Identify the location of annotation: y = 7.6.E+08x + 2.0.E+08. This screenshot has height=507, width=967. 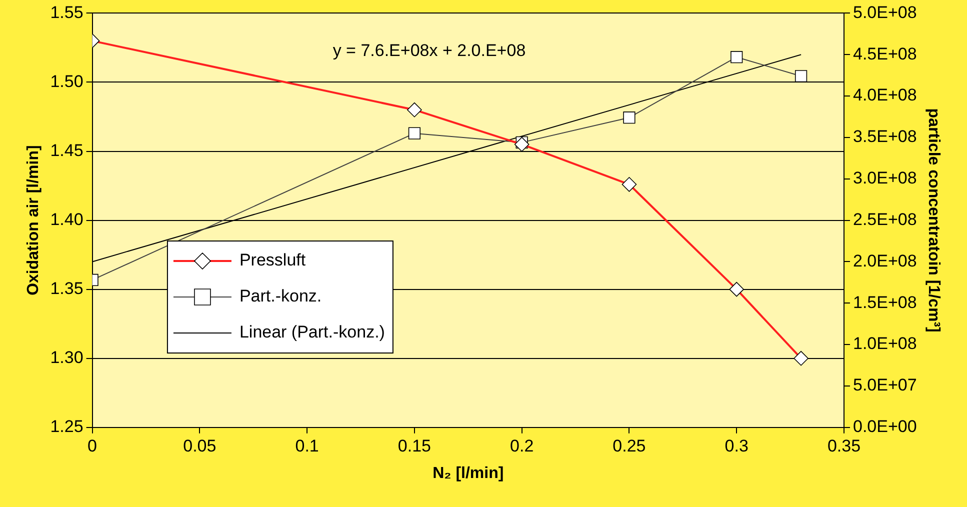
(429, 50).